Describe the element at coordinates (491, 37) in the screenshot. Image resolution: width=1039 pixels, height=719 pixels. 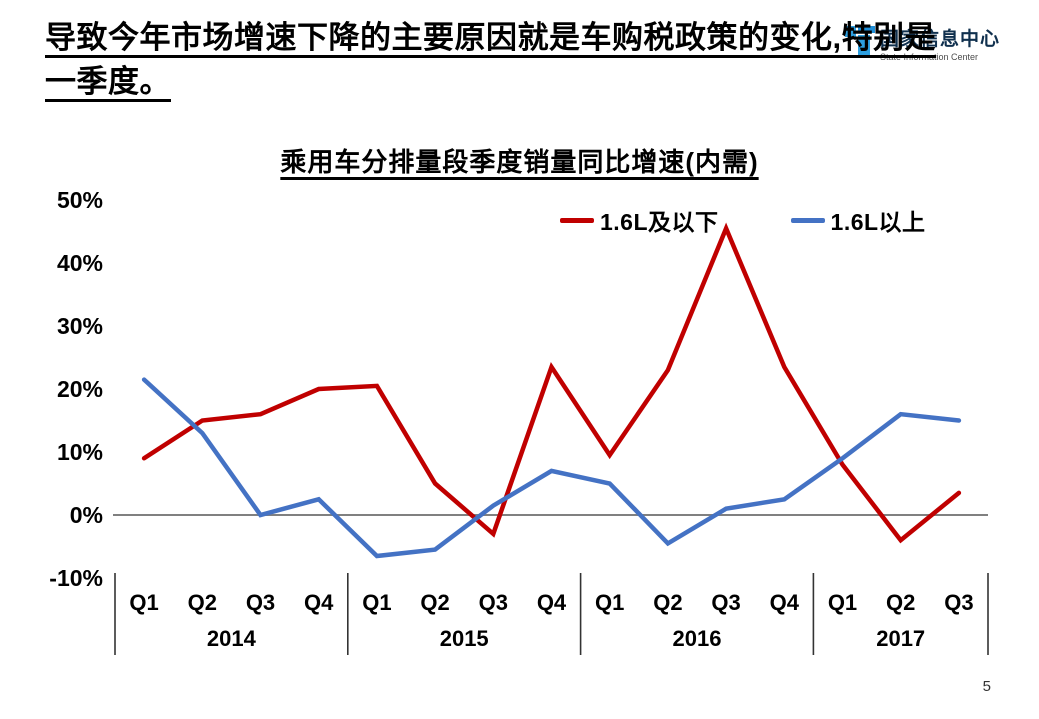
I see `slide-title-line1: 导致今年市场增速下降的主要原因就是车购税政策的变化,特别是` at that location.